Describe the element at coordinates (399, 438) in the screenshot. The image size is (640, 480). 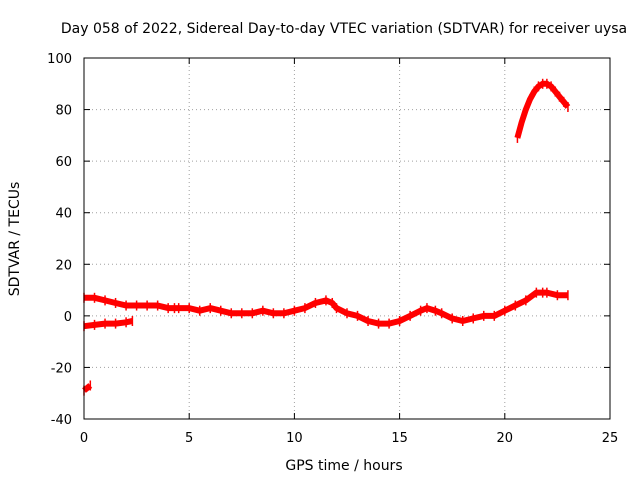
I see `x-tick-label: 15` at that location.